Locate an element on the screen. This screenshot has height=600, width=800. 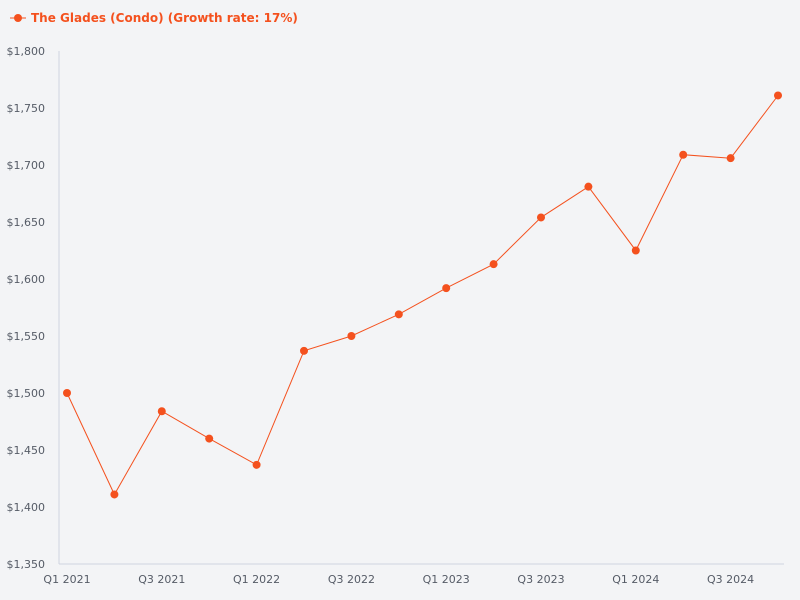
y-tick-label: $1,800 is located at coordinates (26, 51).